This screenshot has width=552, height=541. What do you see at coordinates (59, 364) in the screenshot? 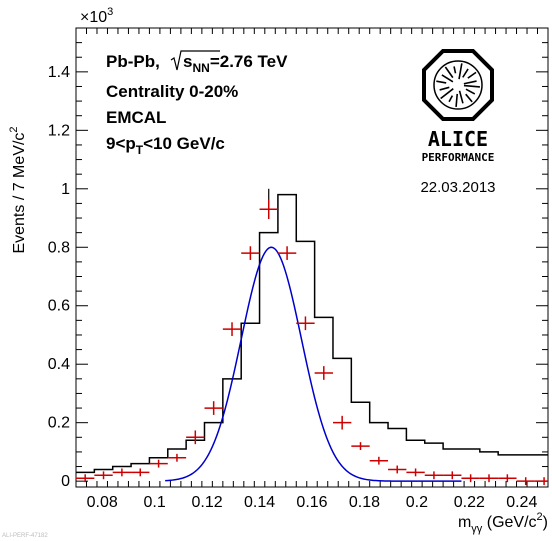
I see `y-tick-label: 0.4` at bounding box center [59, 364].